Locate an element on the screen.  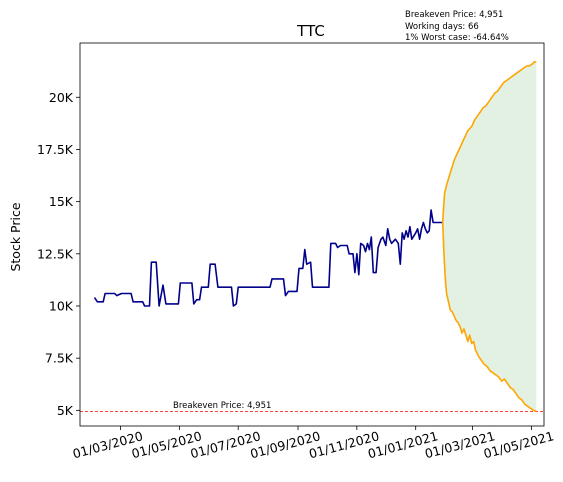
y-tick-label: 20K is located at coordinates (61, 97).